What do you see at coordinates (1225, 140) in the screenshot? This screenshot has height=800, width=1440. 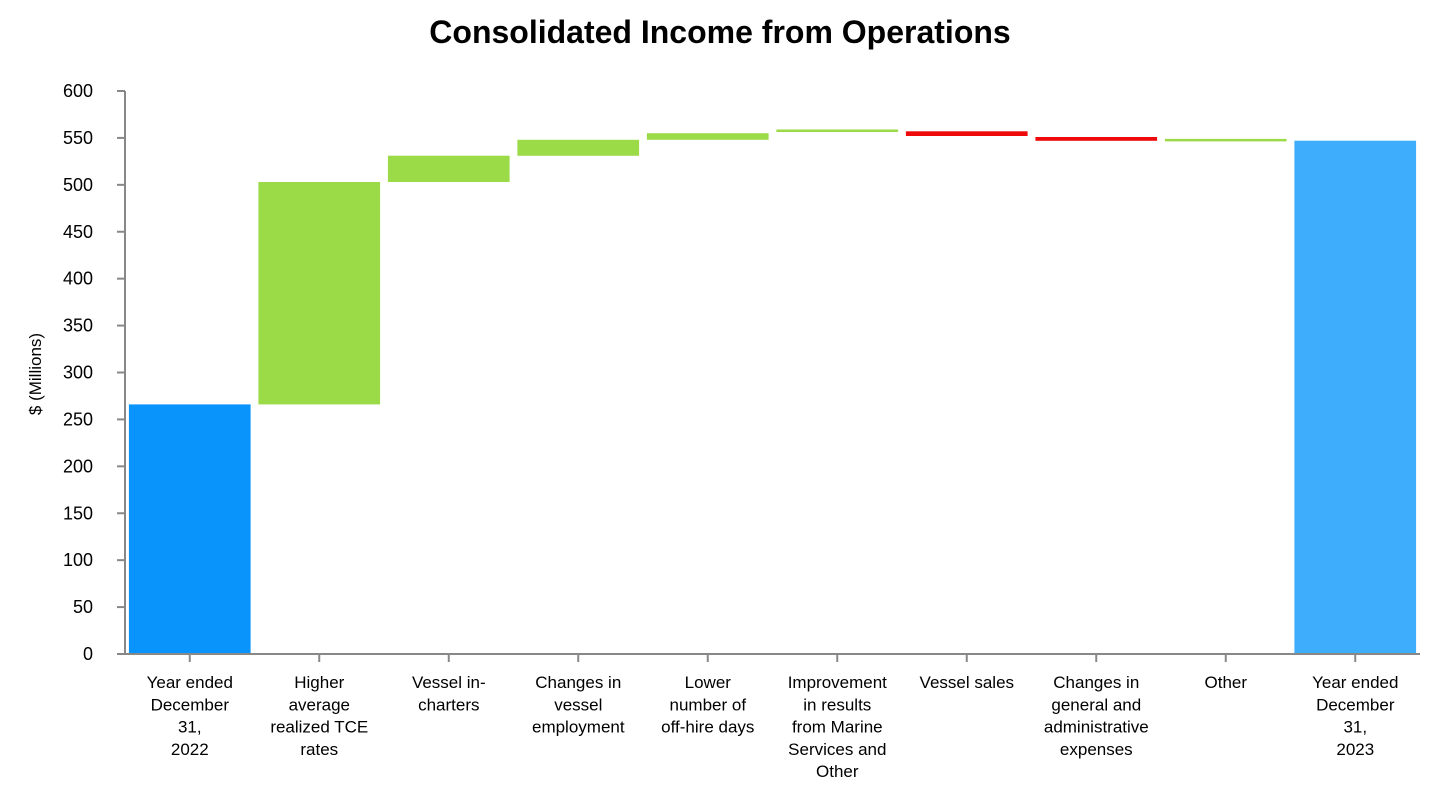 I see `bar-9-increase` at bounding box center [1225, 140].